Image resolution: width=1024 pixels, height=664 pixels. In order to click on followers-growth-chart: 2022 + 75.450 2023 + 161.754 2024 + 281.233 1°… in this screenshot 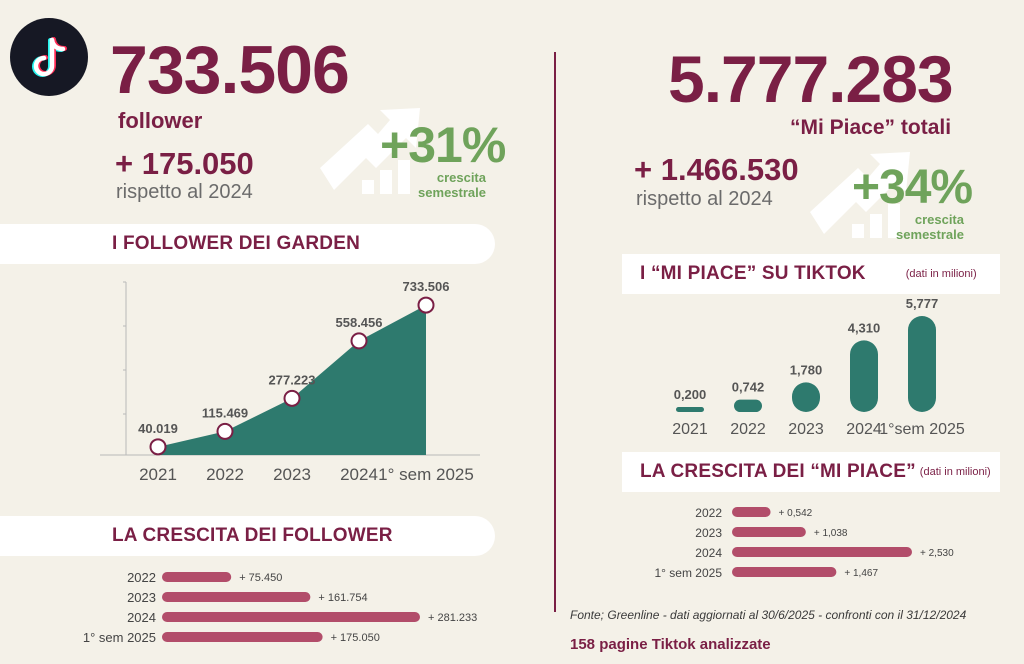, I will do `click(280, 607)`.